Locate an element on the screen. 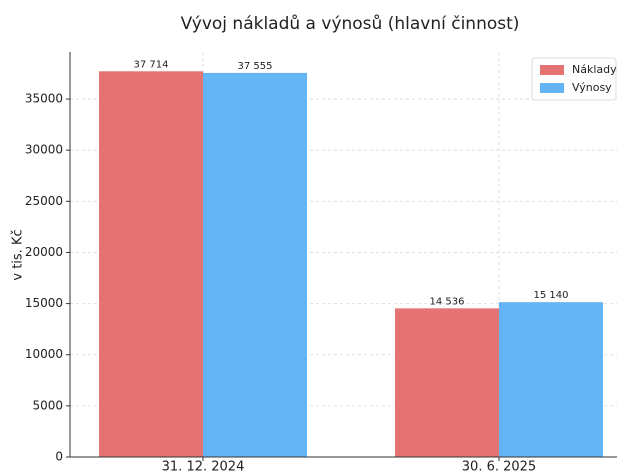 Image resolution: width=617 pixels, height=471 pixels. value-label: 15 140 is located at coordinates (551, 295).